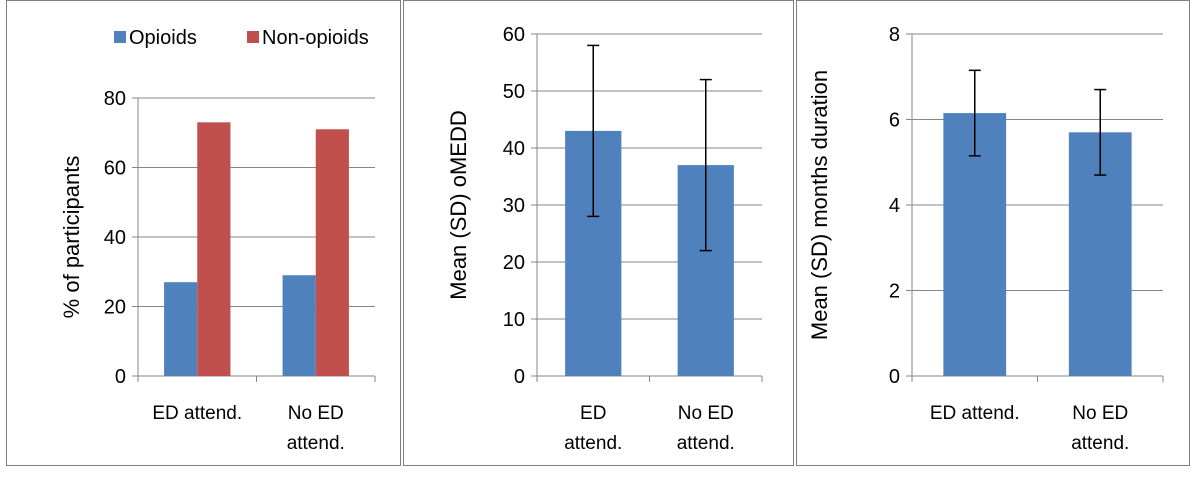 This screenshot has width=1195, height=477. Describe the element at coordinates (894, 292) in the screenshot. I see `y-tick-label: 2` at that location.